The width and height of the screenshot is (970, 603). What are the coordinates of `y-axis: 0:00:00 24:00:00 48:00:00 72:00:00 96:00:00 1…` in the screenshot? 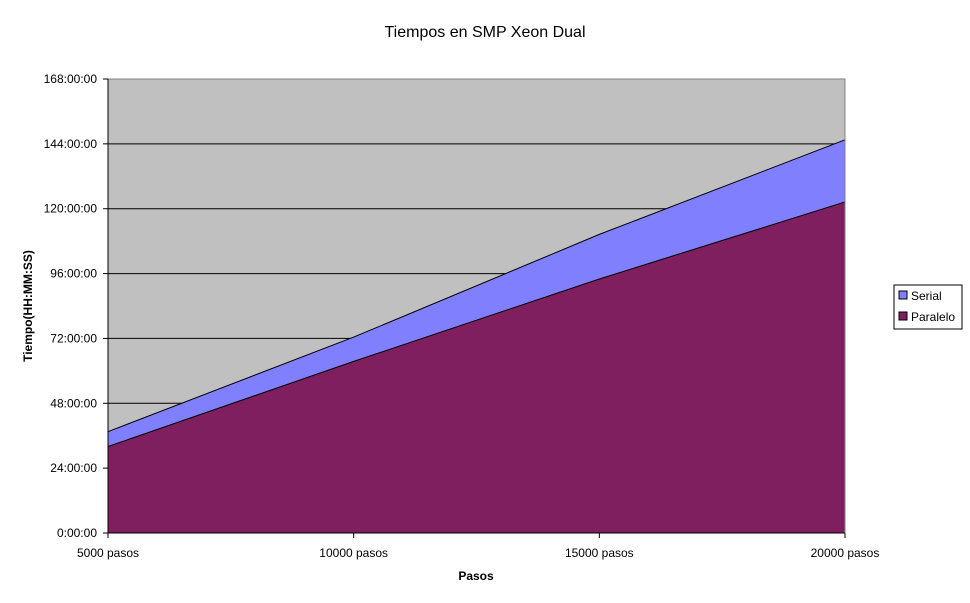 It's located at (76, 306).